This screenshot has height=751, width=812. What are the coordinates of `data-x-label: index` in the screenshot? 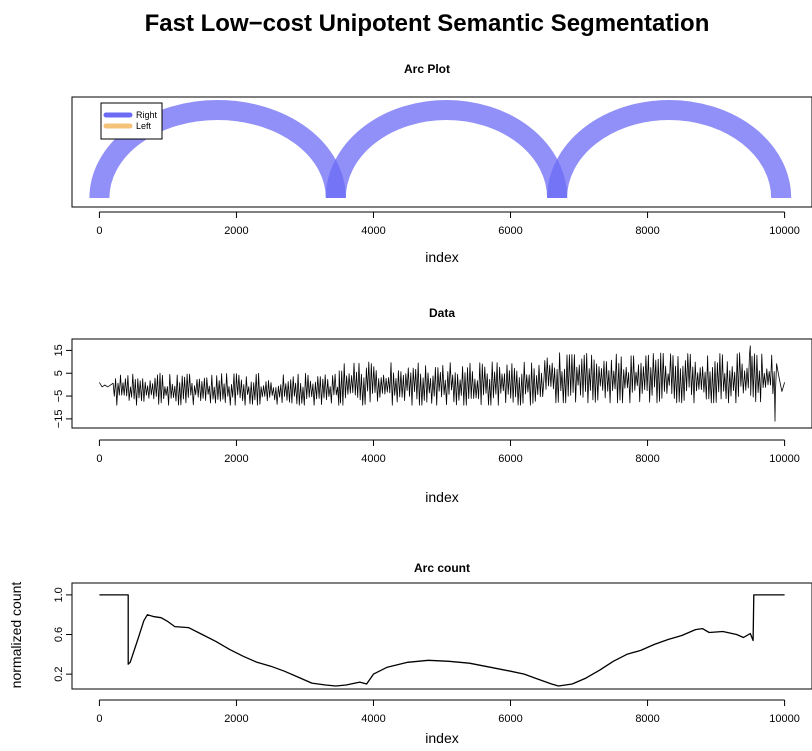 It's located at (441, 497).